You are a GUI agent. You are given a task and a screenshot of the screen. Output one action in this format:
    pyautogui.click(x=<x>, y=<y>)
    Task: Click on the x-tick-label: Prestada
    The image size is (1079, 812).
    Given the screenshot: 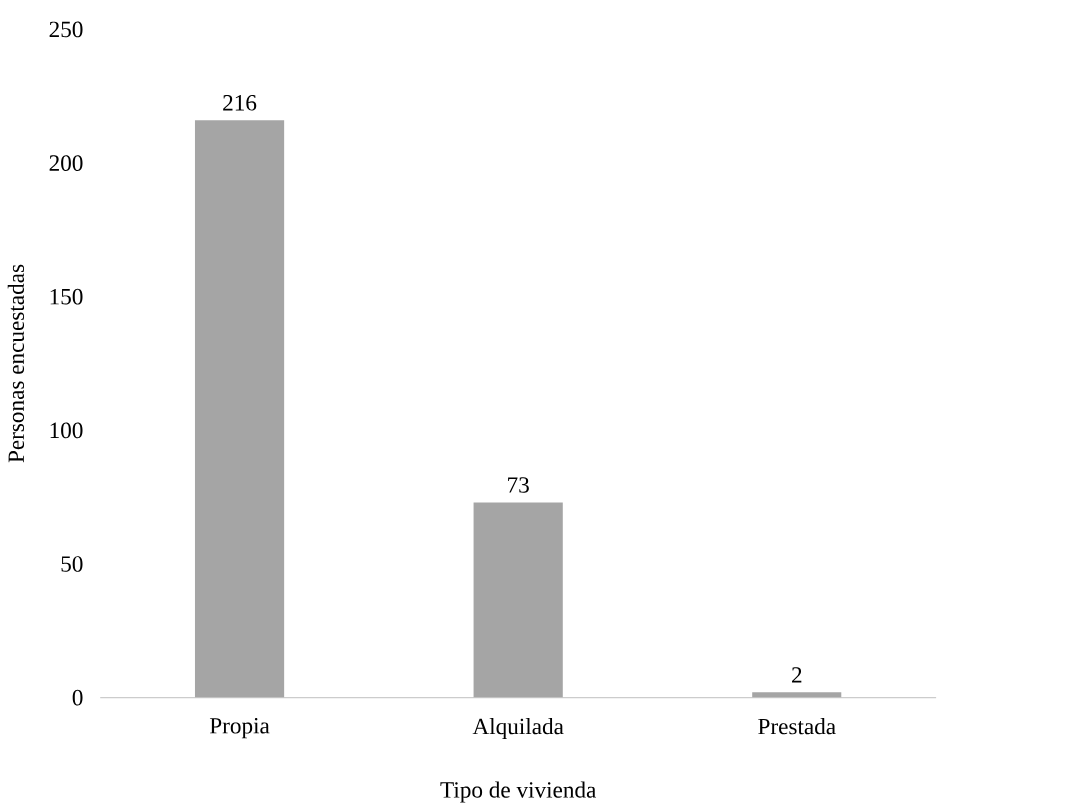 What is the action you would take?
    pyautogui.click(x=797, y=726)
    